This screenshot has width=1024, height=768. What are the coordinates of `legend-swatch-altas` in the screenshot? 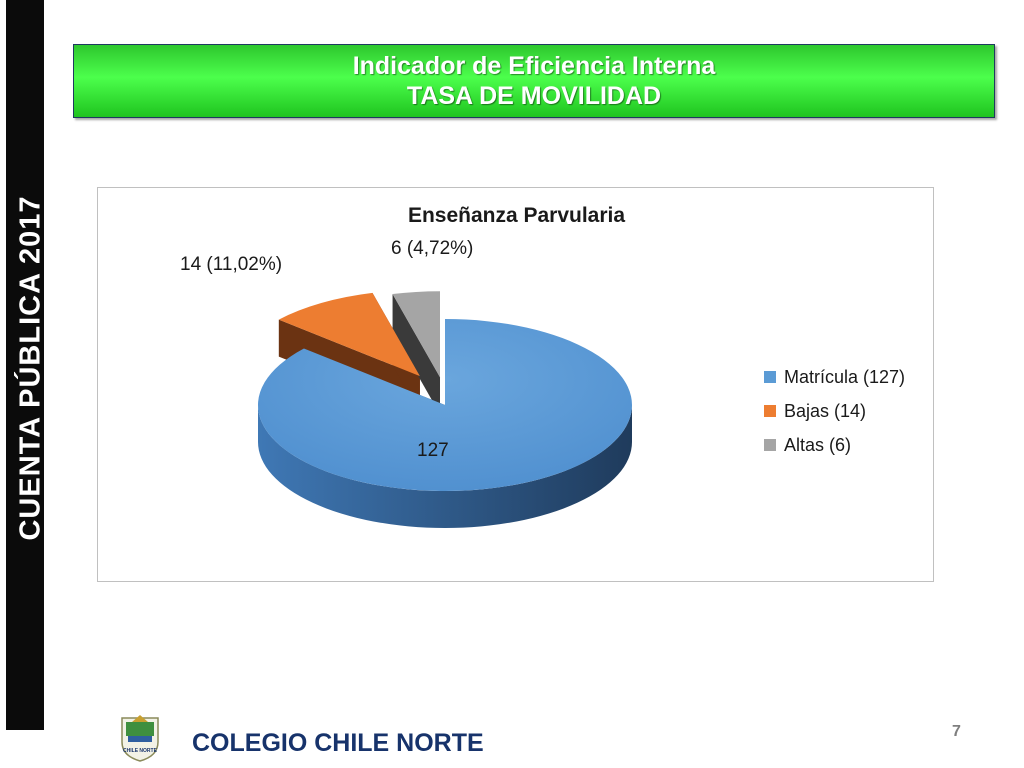 It's located at (770, 445).